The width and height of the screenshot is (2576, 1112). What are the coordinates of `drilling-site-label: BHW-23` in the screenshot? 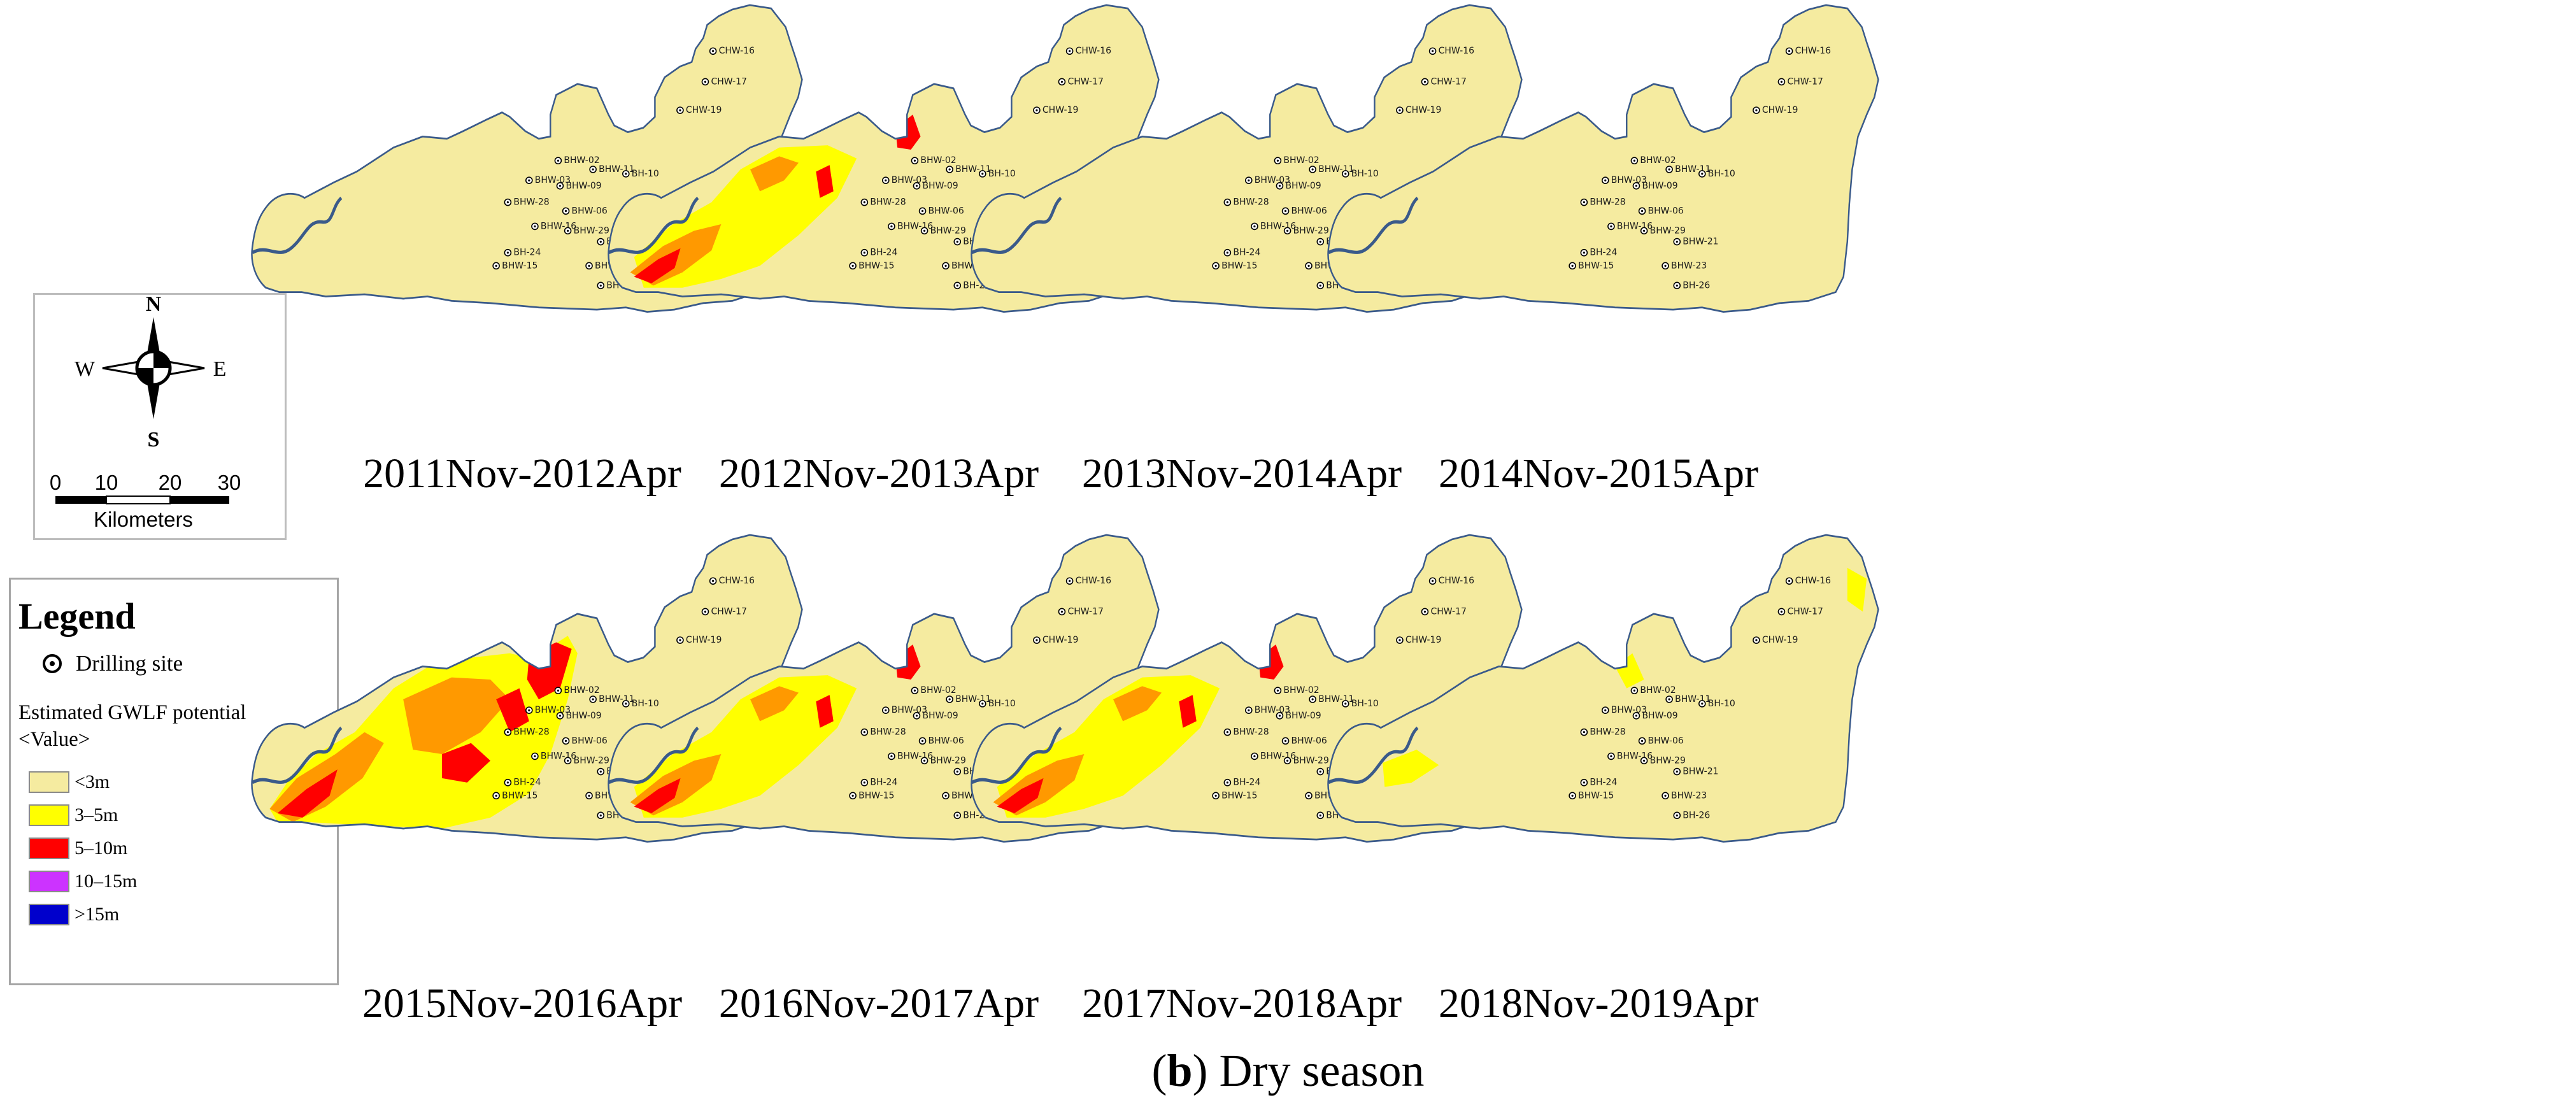 It's located at (1689, 795).